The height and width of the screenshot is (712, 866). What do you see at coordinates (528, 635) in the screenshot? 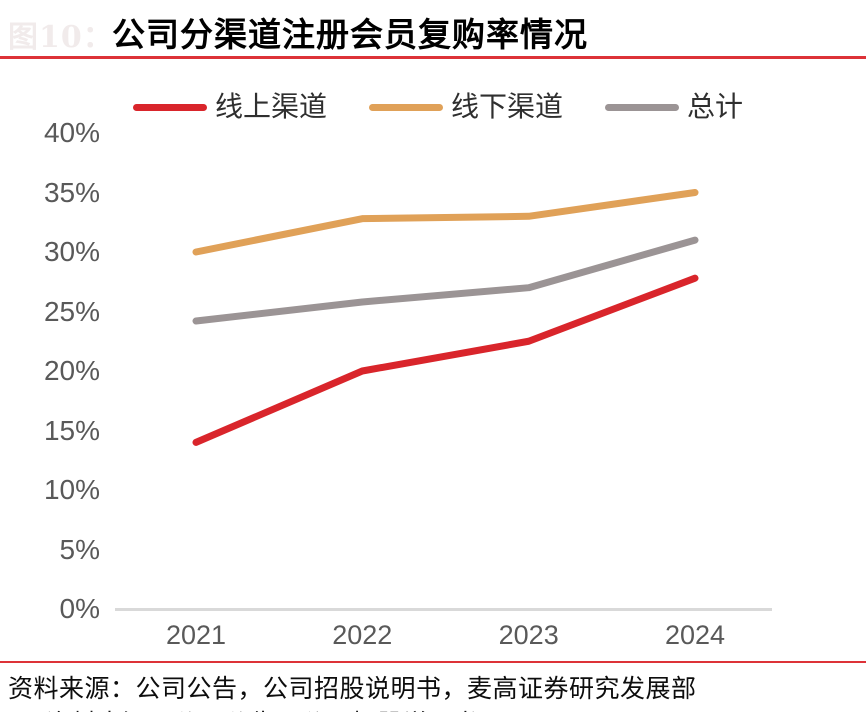
I see `x-axis-tick-label: 2023` at bounding box center [528, 635].